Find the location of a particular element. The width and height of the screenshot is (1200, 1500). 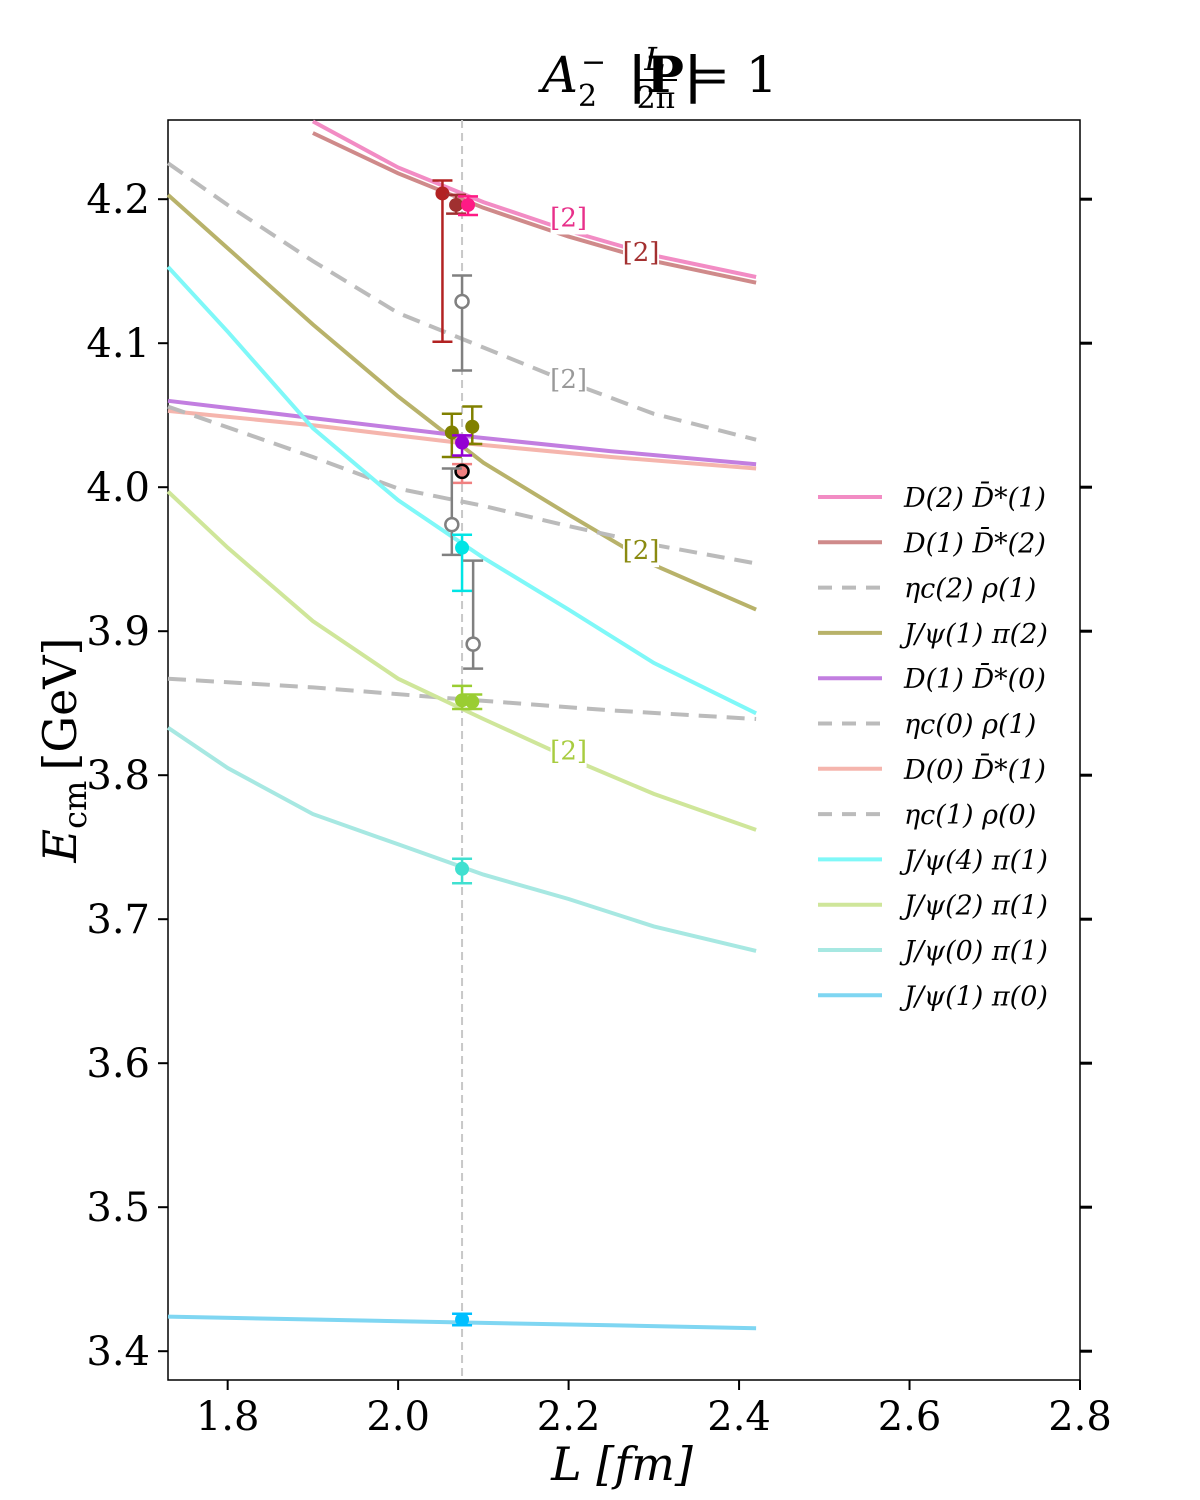

y-tick-label-6: 4.0 is located at coordinates (118, 488).